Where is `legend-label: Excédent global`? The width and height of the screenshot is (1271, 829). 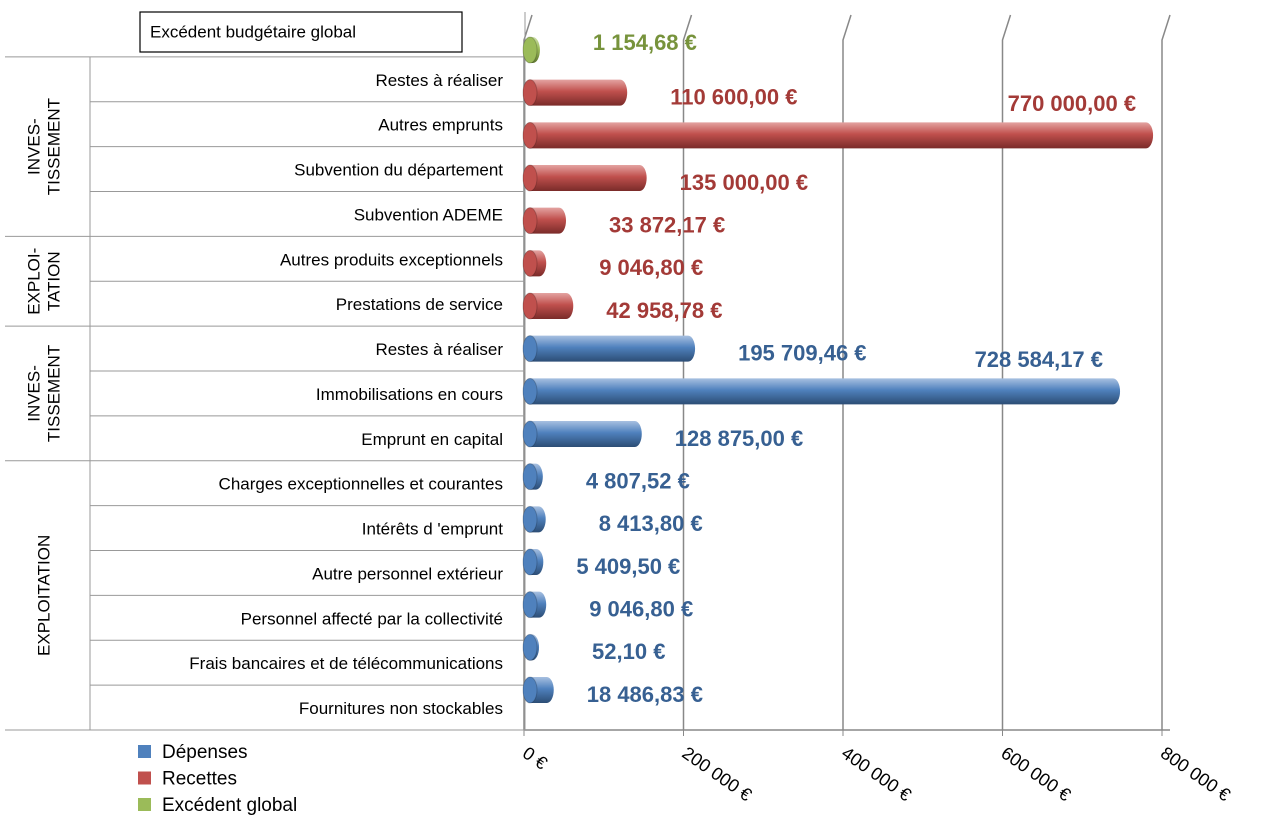
legend-label: Excédent global is located at coordinates (229, 805).